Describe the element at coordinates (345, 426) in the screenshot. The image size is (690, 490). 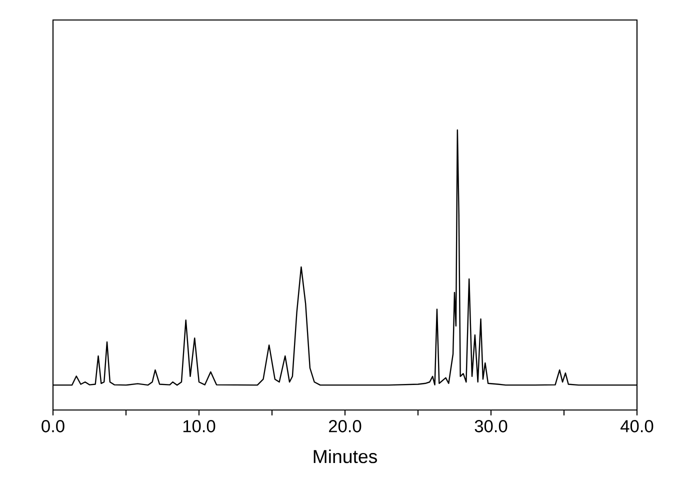
I see `x-tick-label: 20.0` at that location.